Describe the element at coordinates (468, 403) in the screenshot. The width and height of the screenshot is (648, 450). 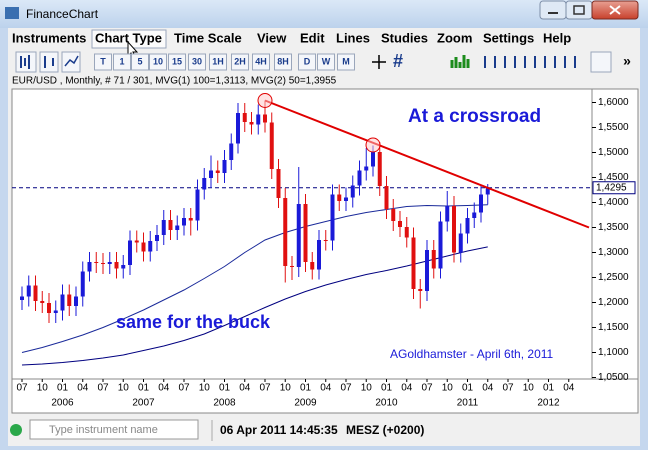
I see `year-label: 2011` at that location.